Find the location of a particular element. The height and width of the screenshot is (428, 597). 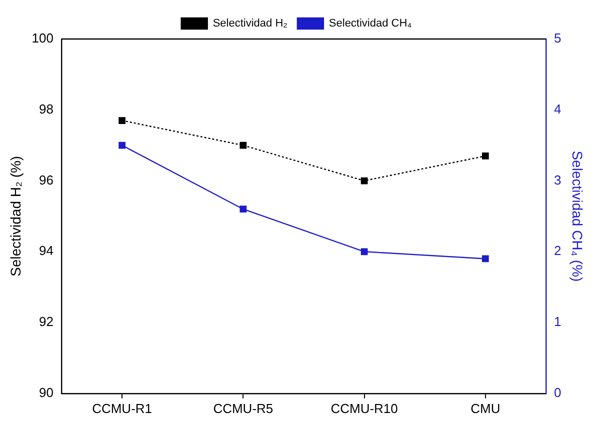

y-tick-label: 92 is located at coordinates (46, 322).